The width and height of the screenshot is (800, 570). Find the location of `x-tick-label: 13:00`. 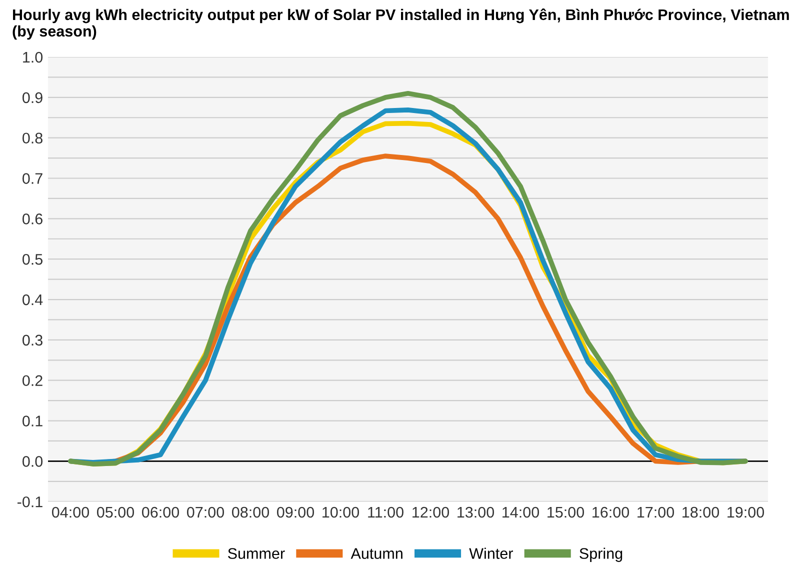

x-tick-label: 13:00 is located at coordinates (476, 512).